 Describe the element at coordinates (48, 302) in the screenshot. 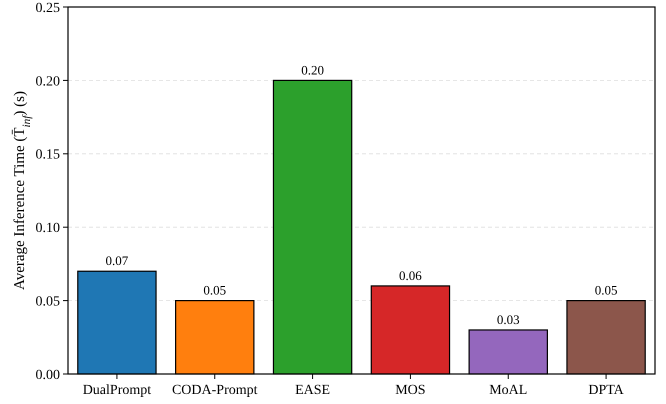

I see `y-tick-label: 0.05` at that location.